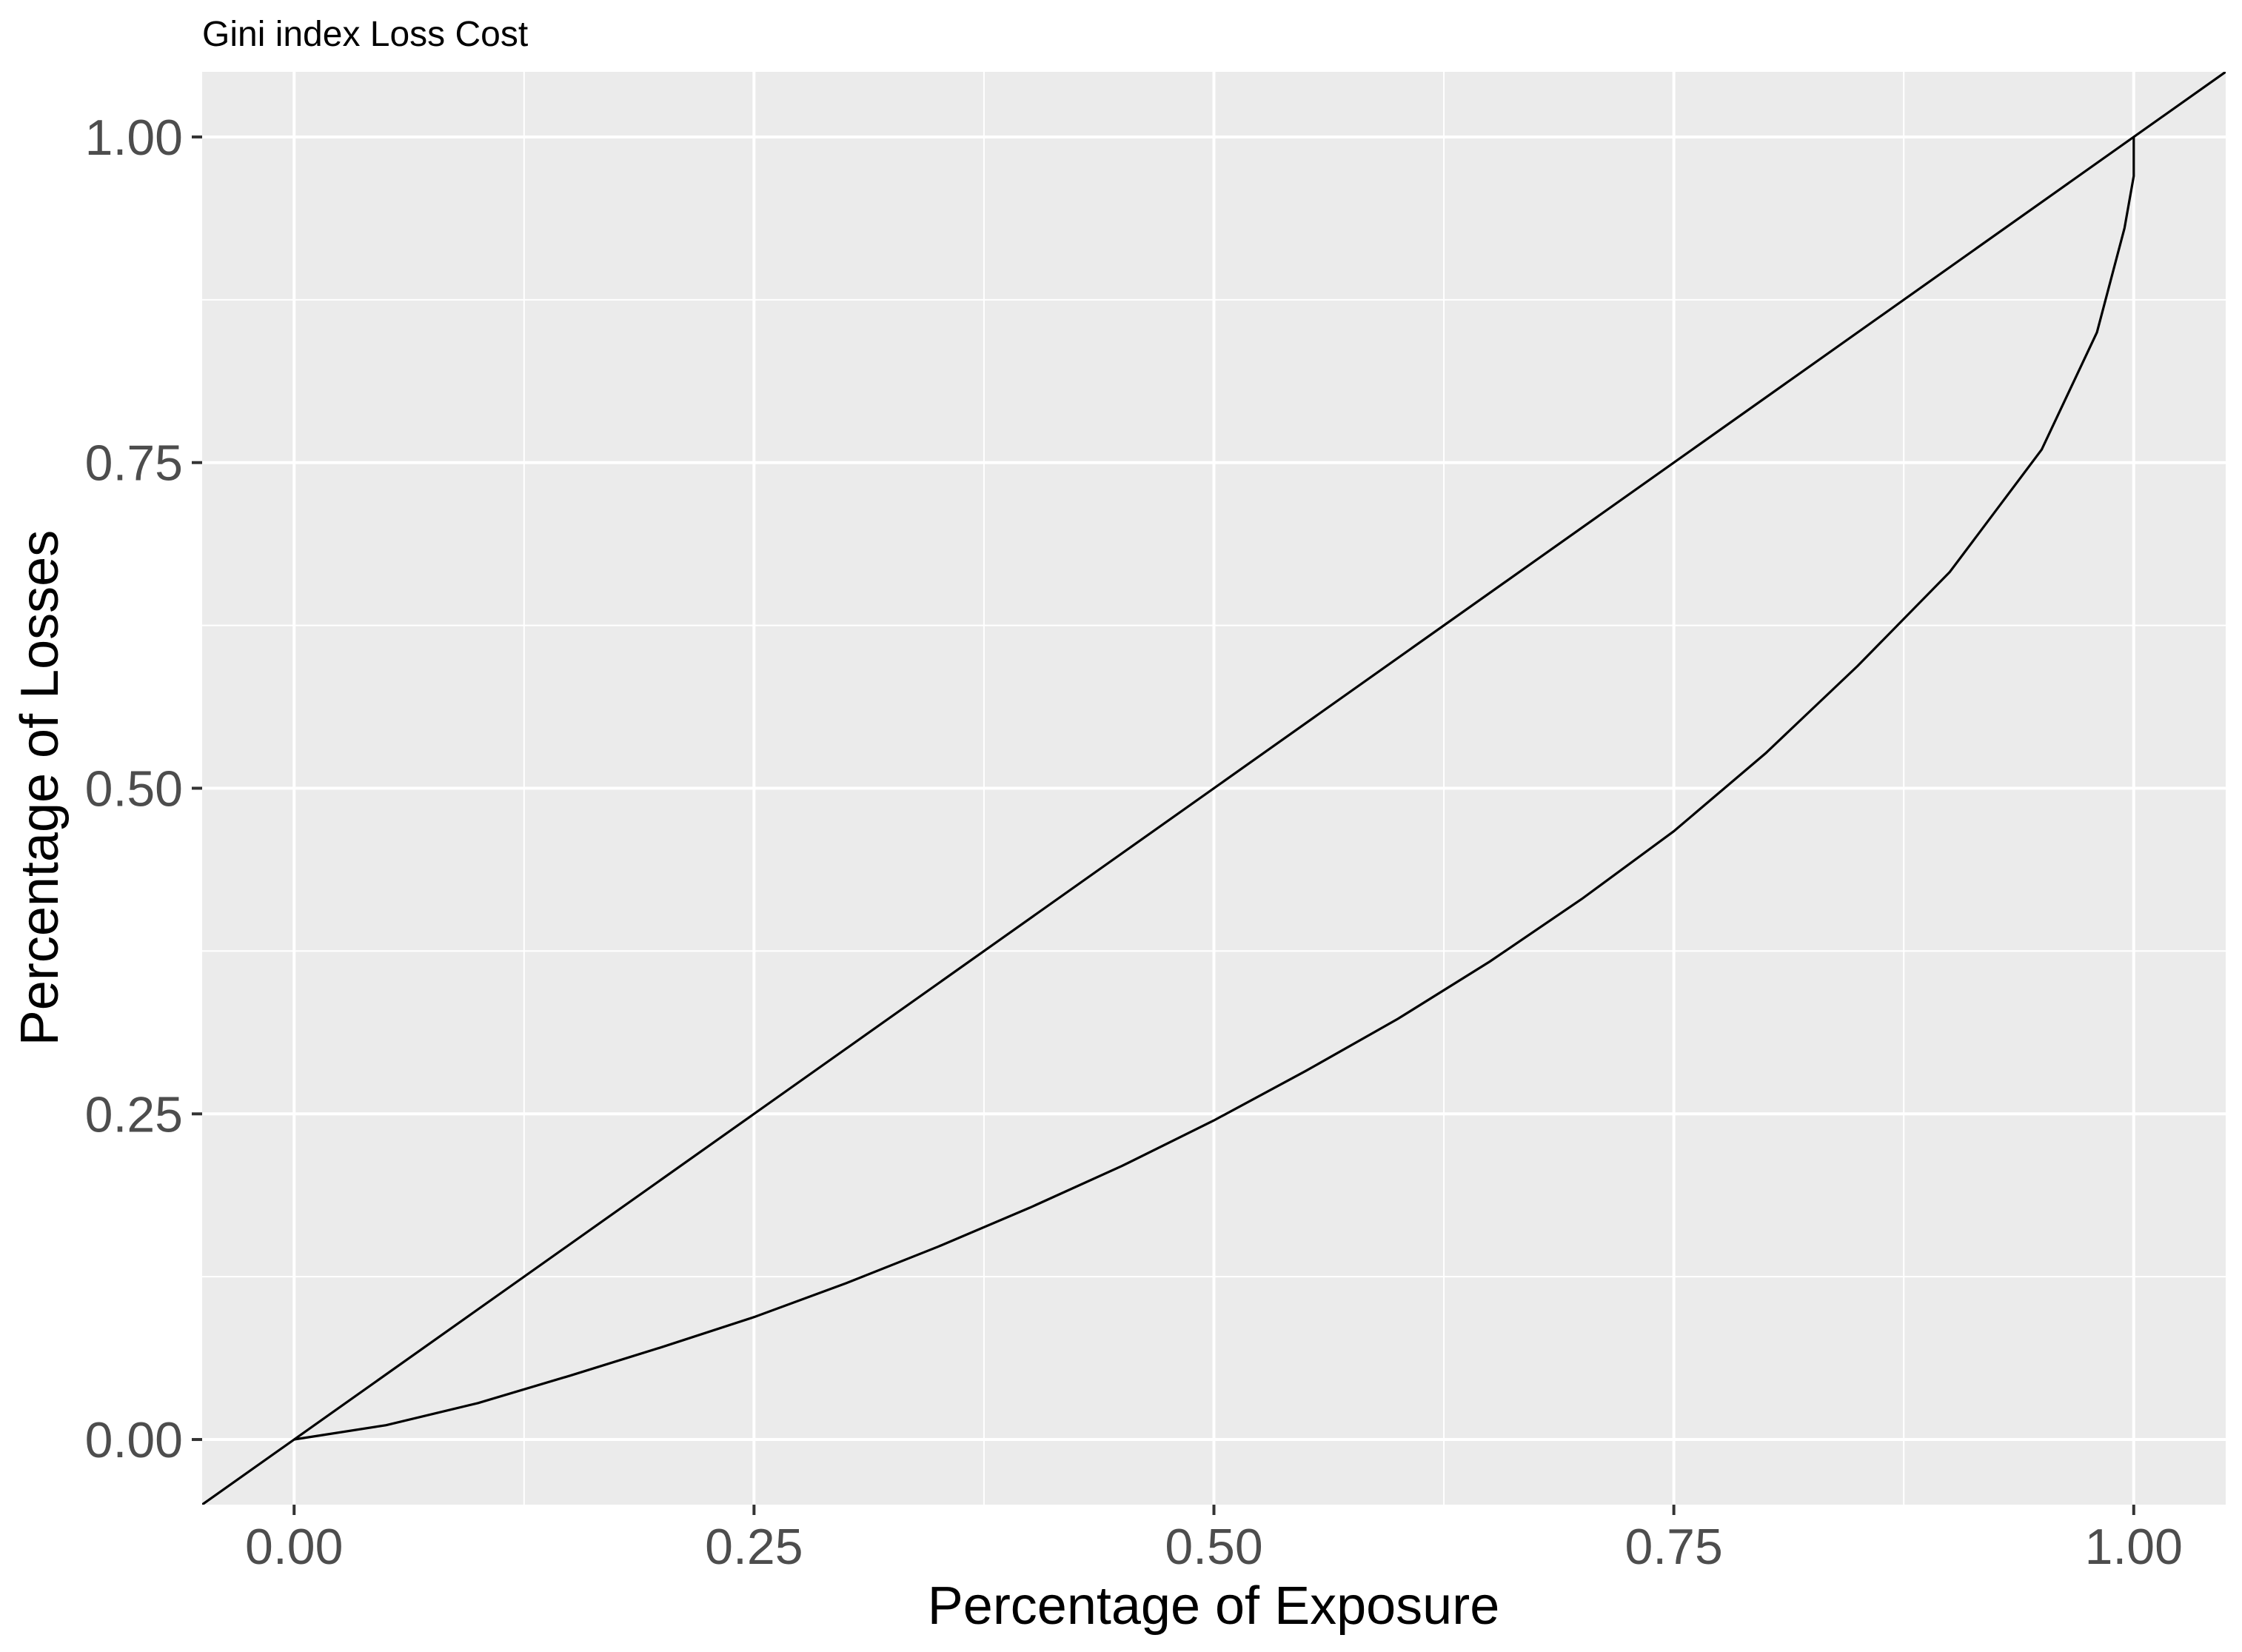  I want to click on y-tick-label: 0.75, so click(134, 464).